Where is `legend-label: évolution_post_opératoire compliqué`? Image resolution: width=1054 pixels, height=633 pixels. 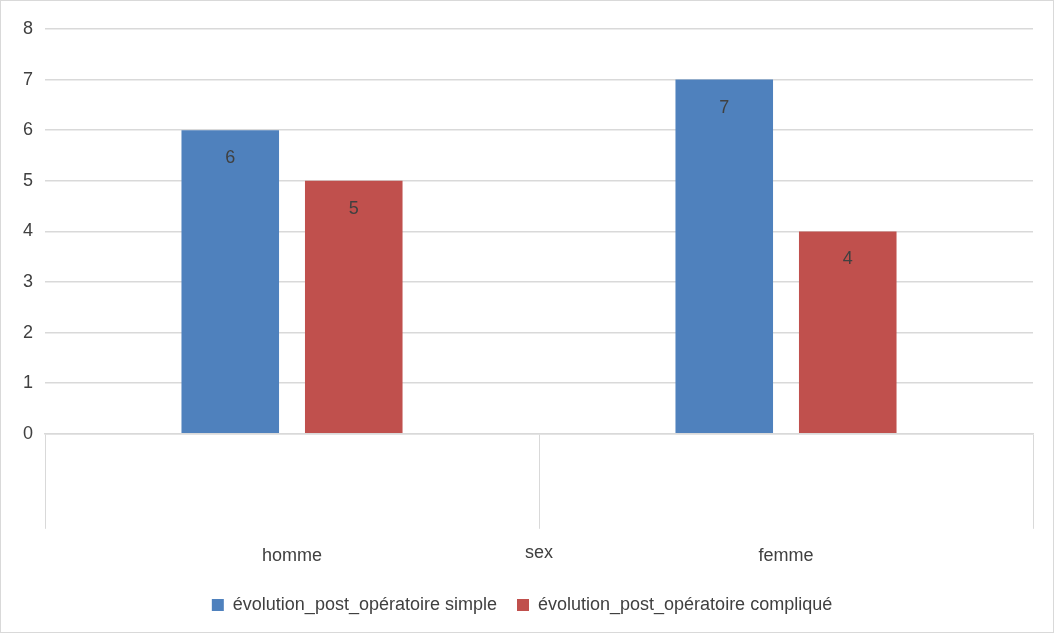
legend-label: évolution_post_opératoire compliqué is located at coordinates (685, 604).